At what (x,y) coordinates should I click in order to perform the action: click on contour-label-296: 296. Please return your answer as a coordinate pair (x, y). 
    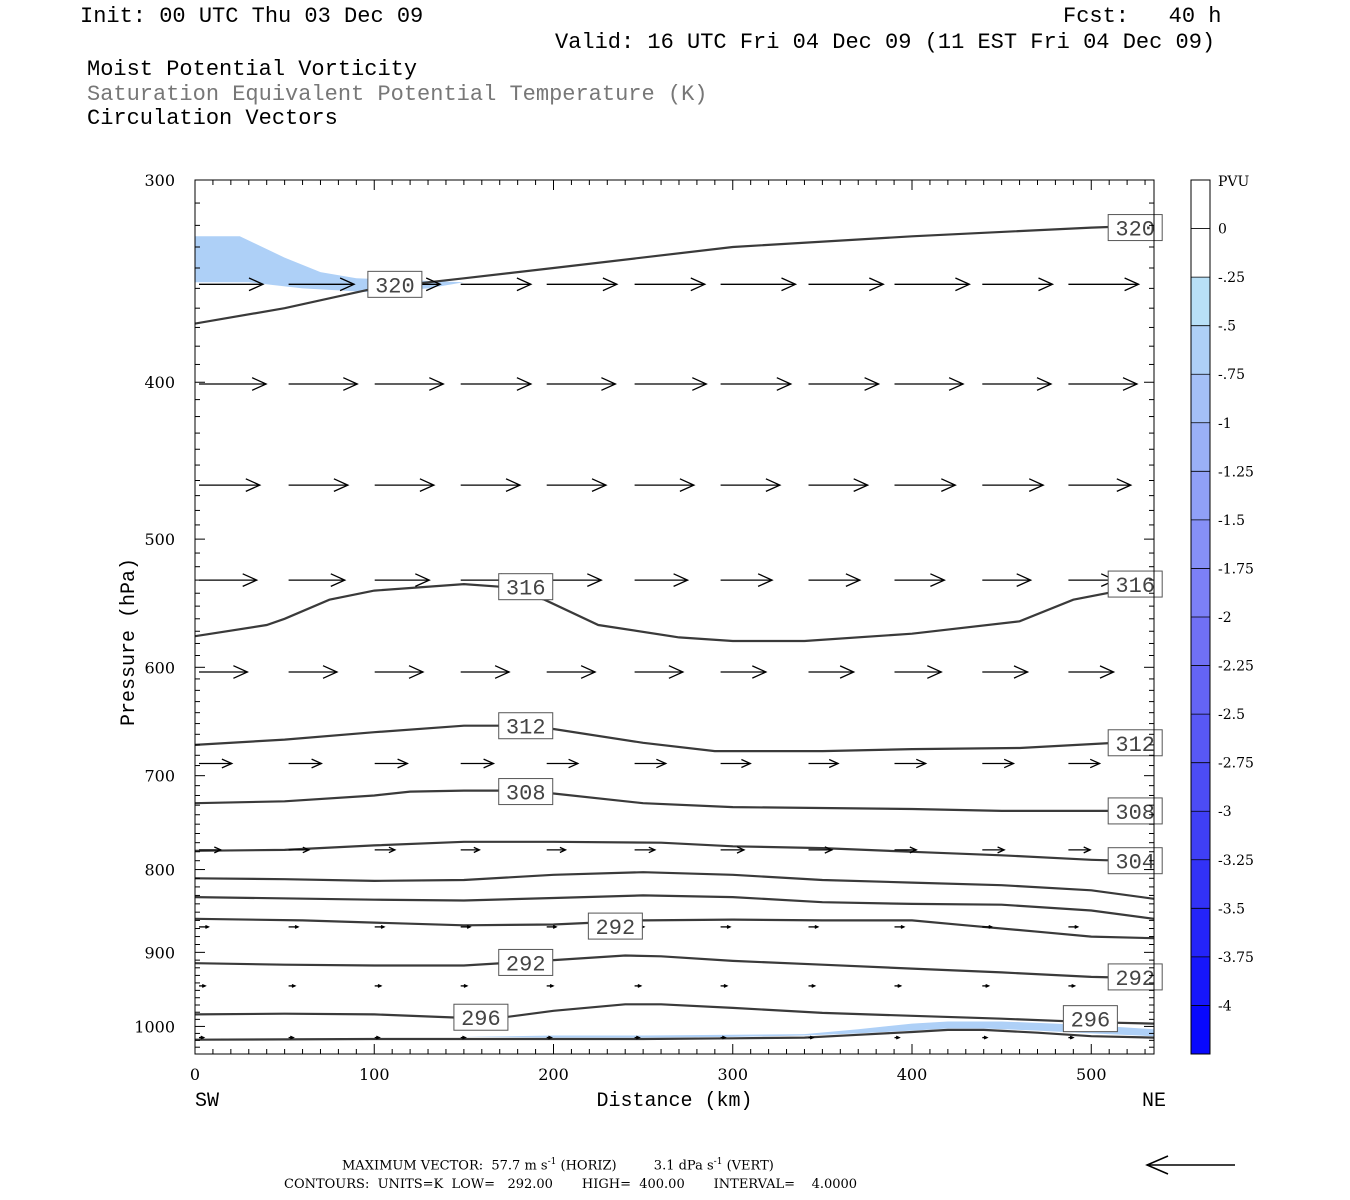
    Looking at the image, I should click on (1090, 1019).